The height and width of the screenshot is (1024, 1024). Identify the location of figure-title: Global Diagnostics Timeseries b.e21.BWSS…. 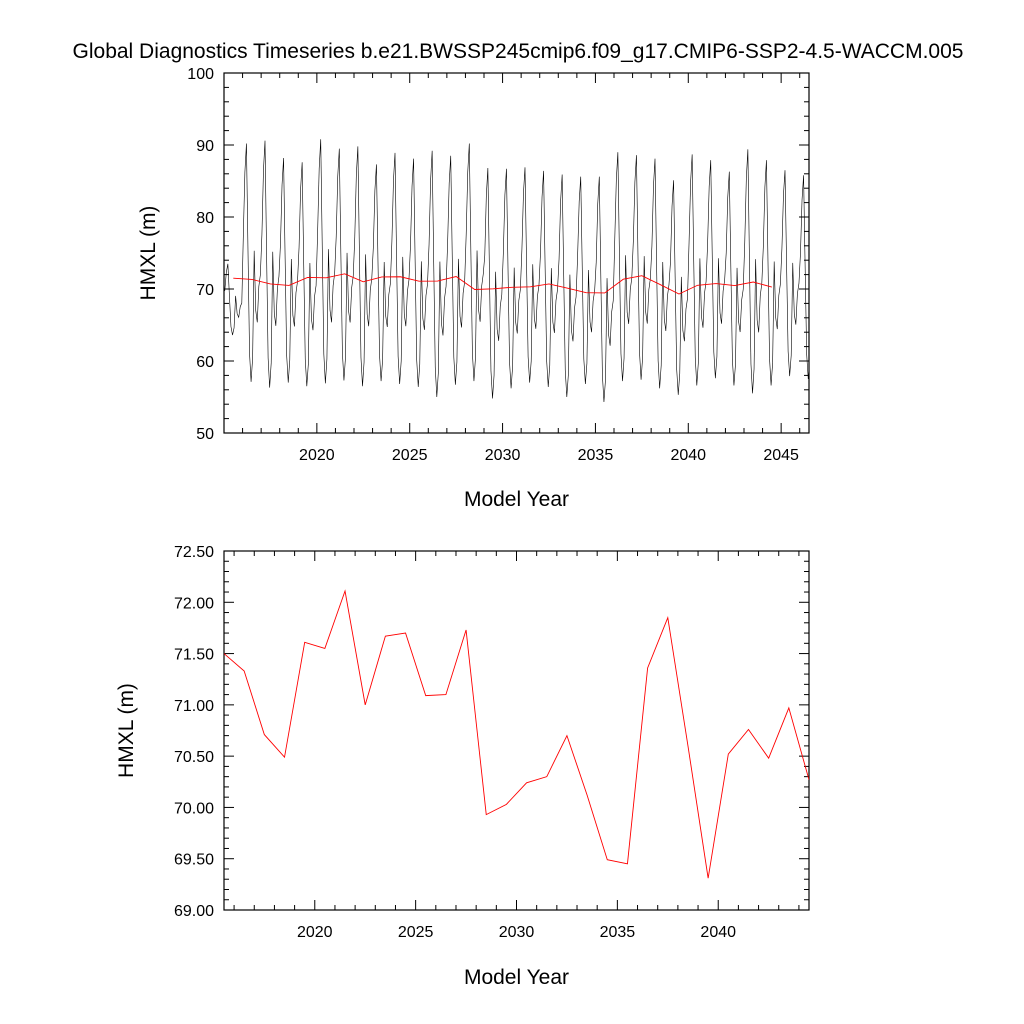
(518, 51).